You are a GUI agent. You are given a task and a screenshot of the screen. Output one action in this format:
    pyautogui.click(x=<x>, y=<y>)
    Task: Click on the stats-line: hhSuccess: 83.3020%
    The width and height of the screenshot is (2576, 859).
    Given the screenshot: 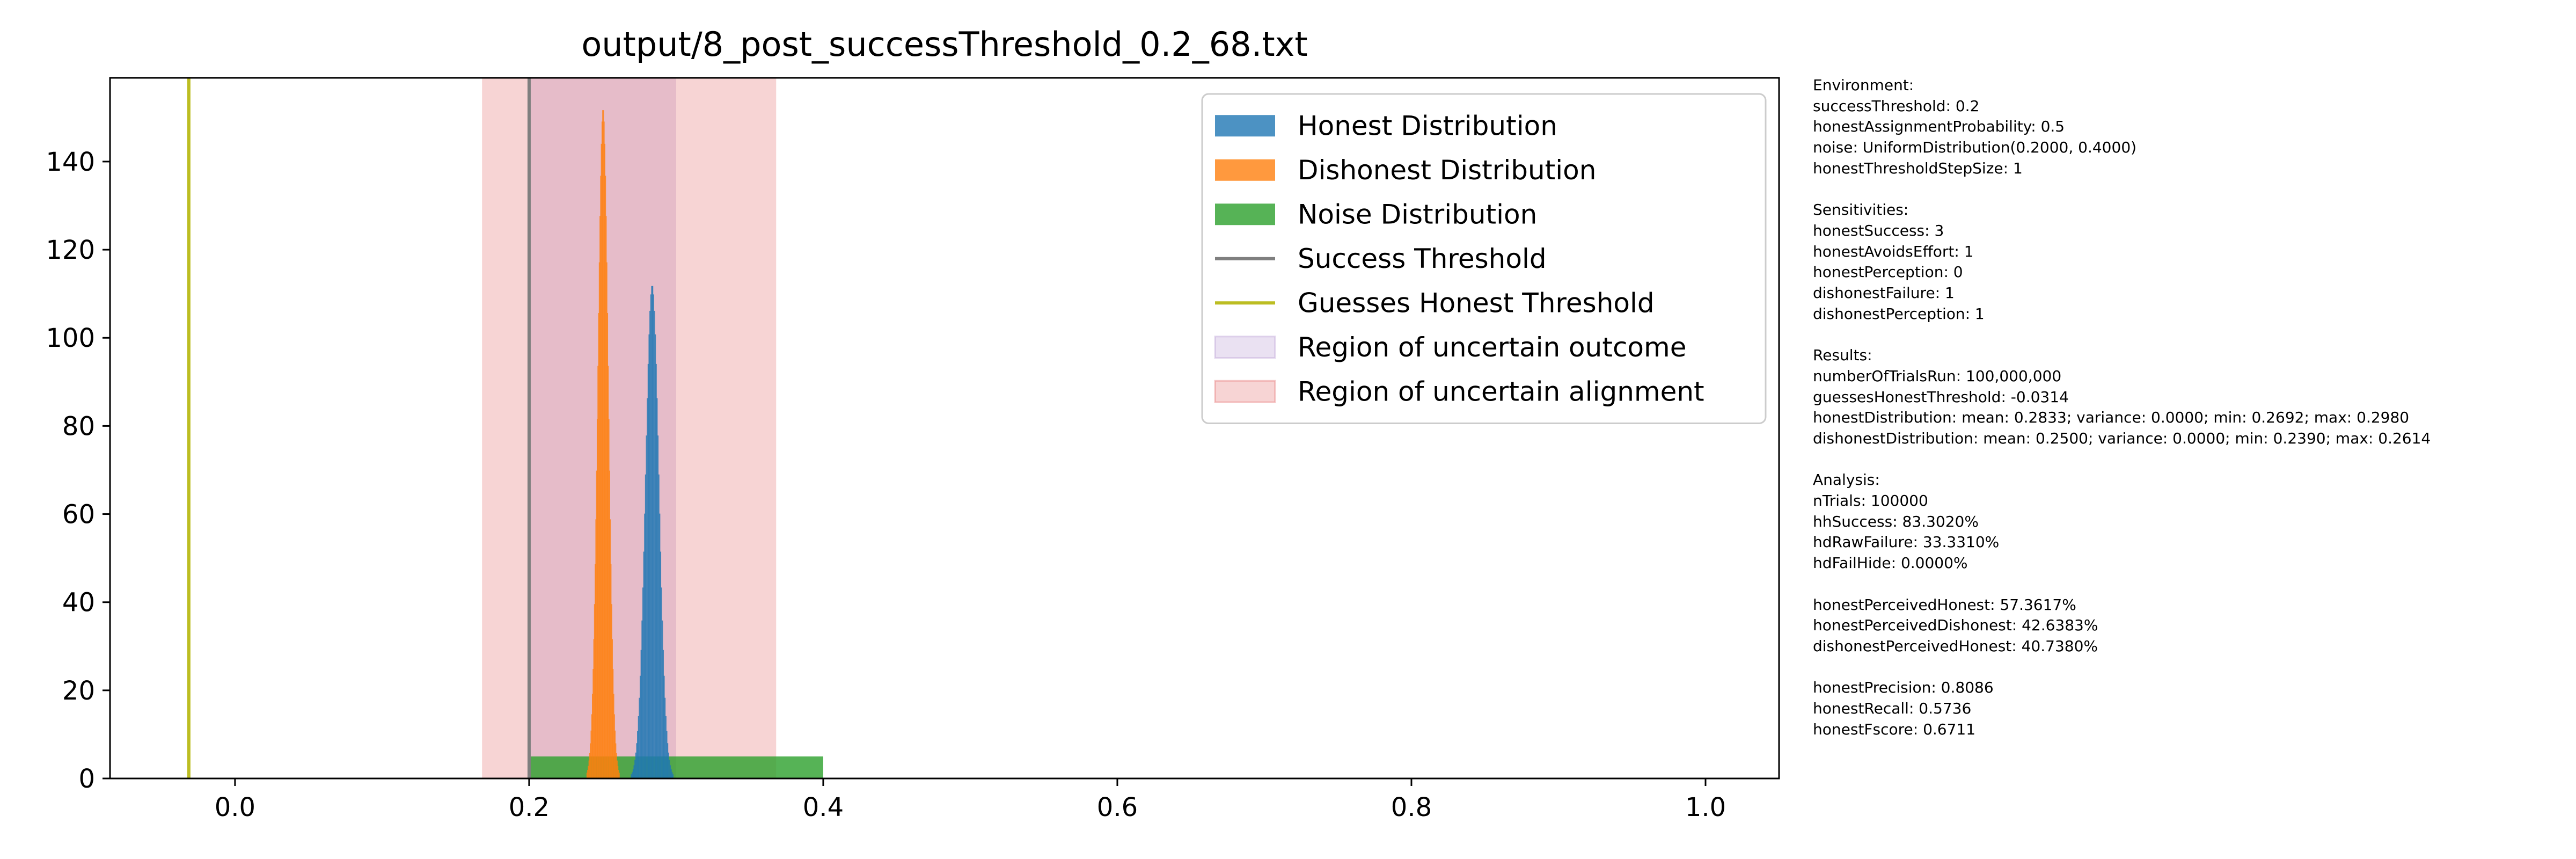 What is the action you would take?
    pyautogui.click(x=1896, y=521)
    